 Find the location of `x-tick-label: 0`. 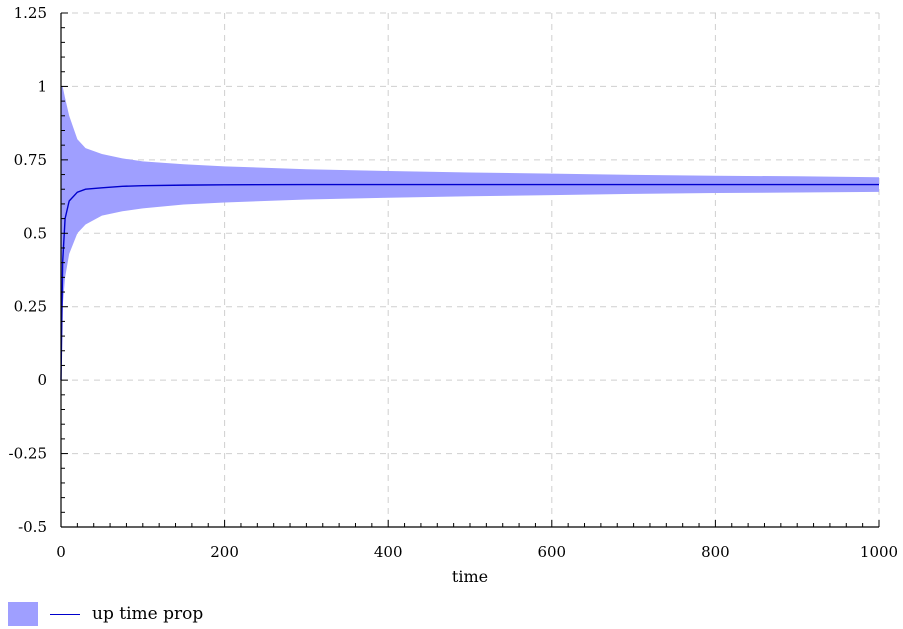

x-tick-label: 0 is located at coordinates (61, 552).